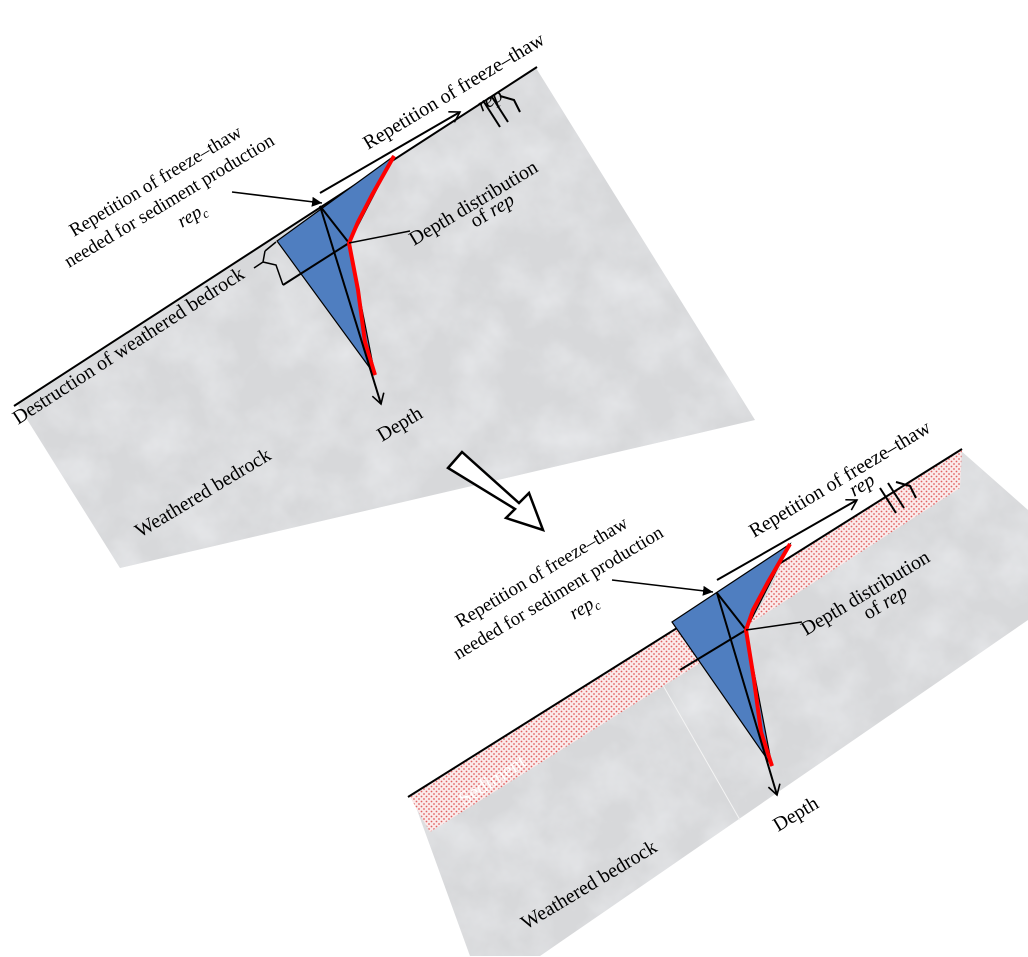  What do you see at coordinates (277, 199) in the screenshot?
I see `top-rep-c-pointer` at bounding box center [277, 199].